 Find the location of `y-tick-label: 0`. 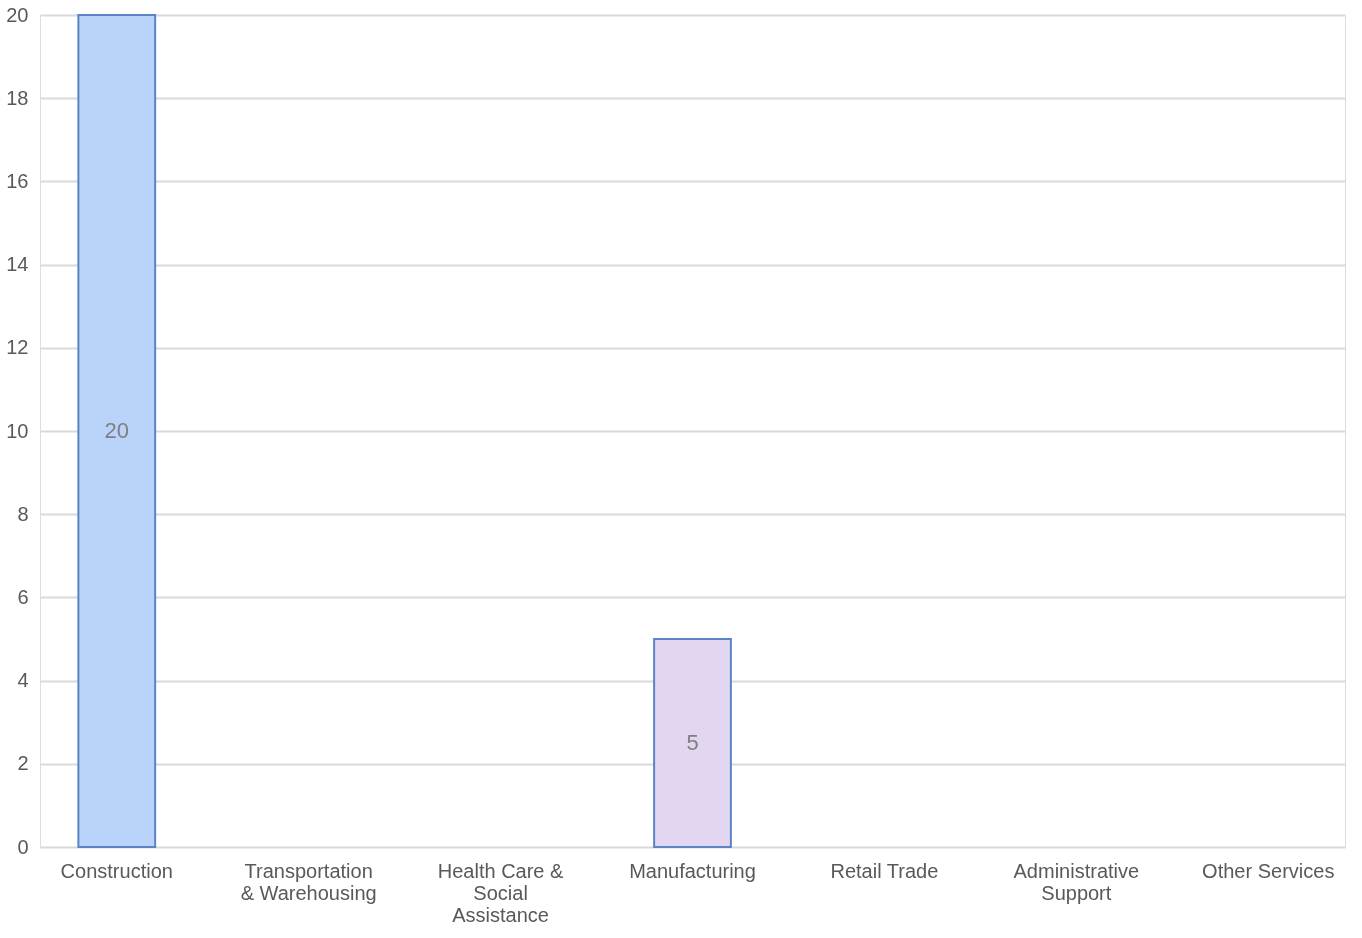

y-tick-label: 0 is located at coordinates (23, 846).